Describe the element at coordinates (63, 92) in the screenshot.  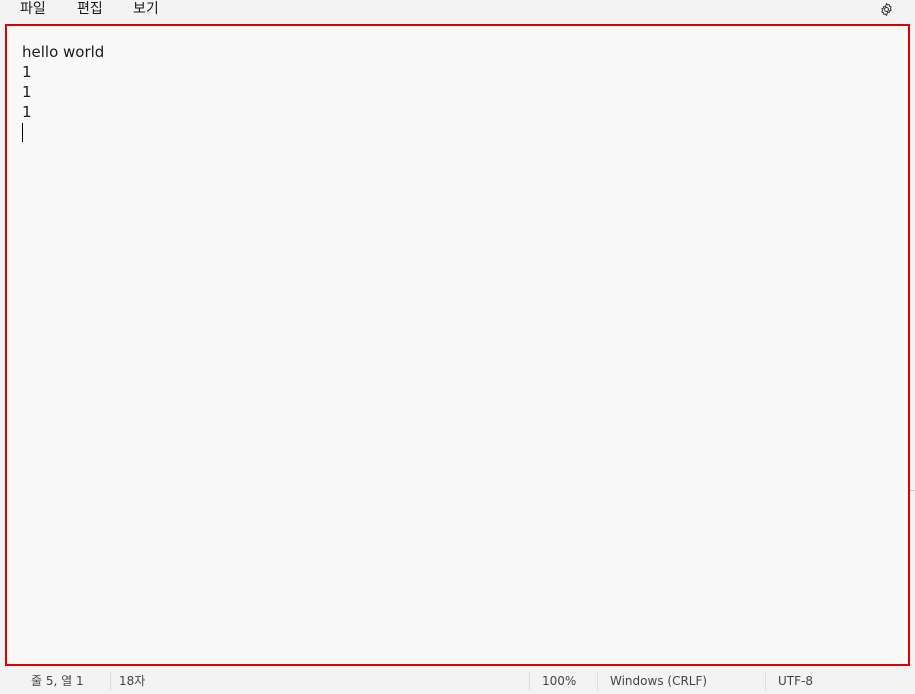
I see `editor-content: hello world 1 1 1` at that location.